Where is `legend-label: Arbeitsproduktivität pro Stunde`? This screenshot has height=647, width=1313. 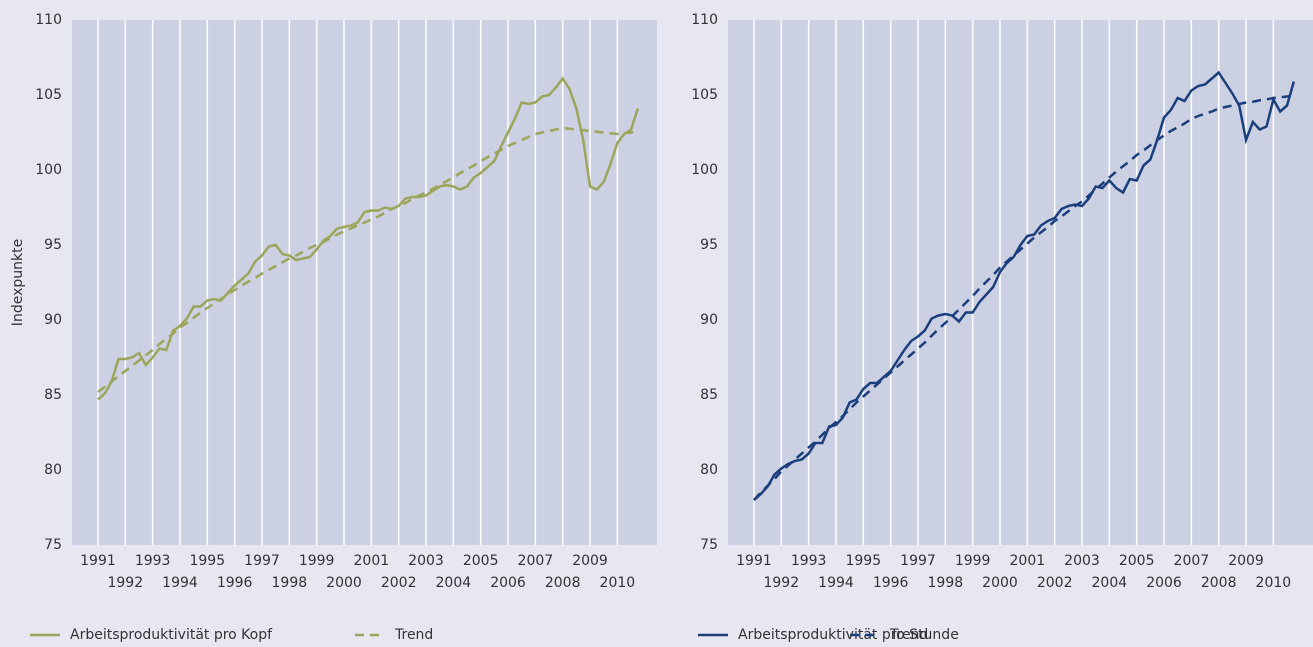 legend-label: Arbeitsproduktivität pro Stunde is located at coordinates (848, 635).